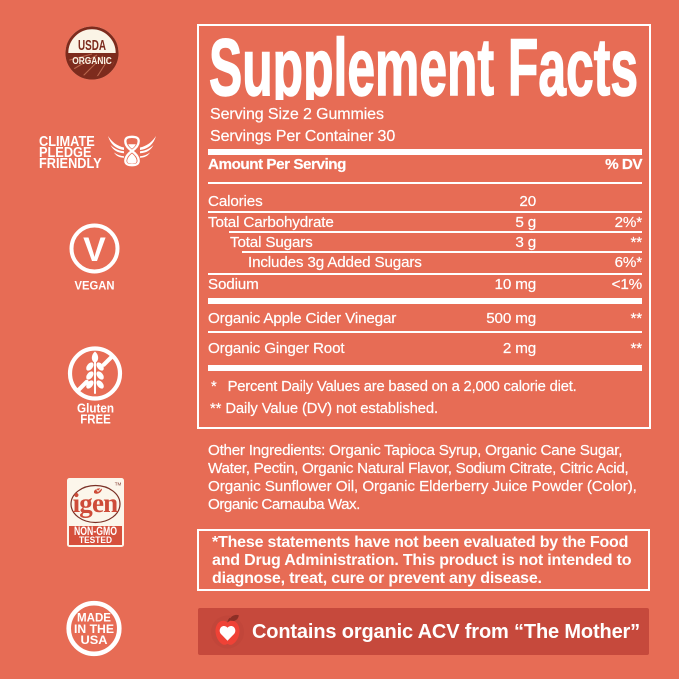 The image size is (679, 679). I want to click on svg-text: VEGAN, so click(95, 285).